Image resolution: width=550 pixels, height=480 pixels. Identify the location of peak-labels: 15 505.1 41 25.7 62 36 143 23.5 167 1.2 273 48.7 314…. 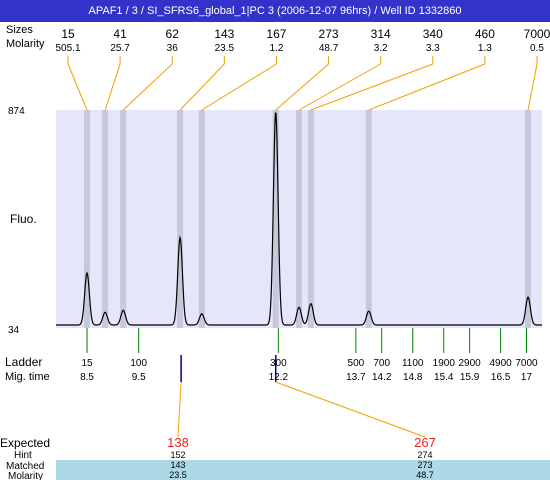
(302, 40).